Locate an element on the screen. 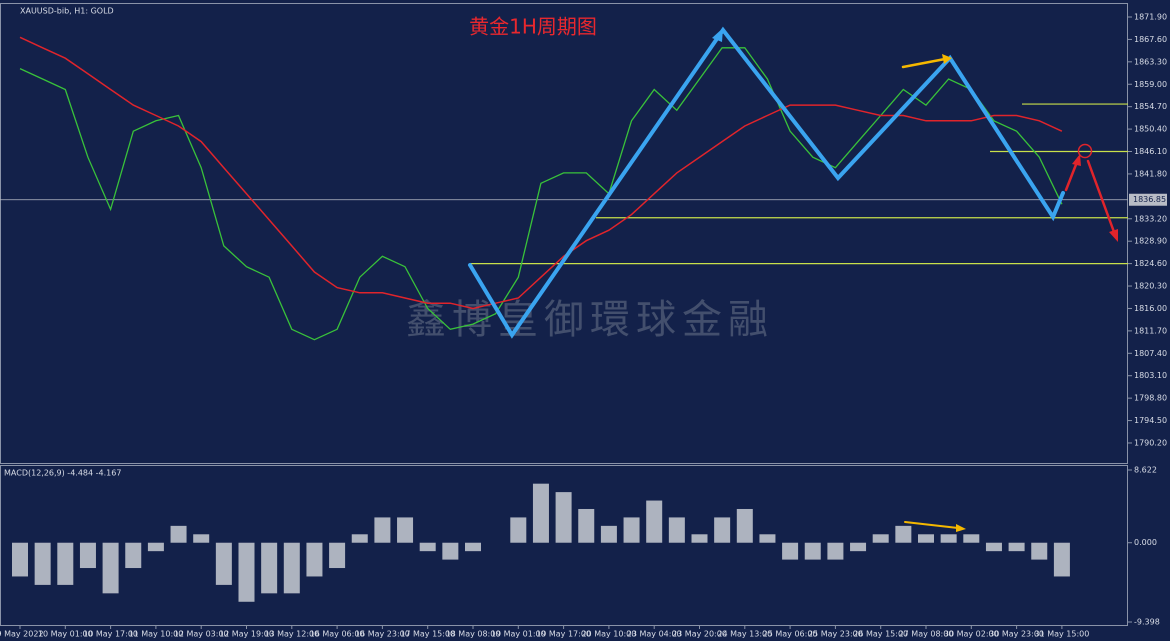 The height and width of the screenshot is (641, 1170). y-tick-label: 1863.30 is located at coordinates (1150, 61).